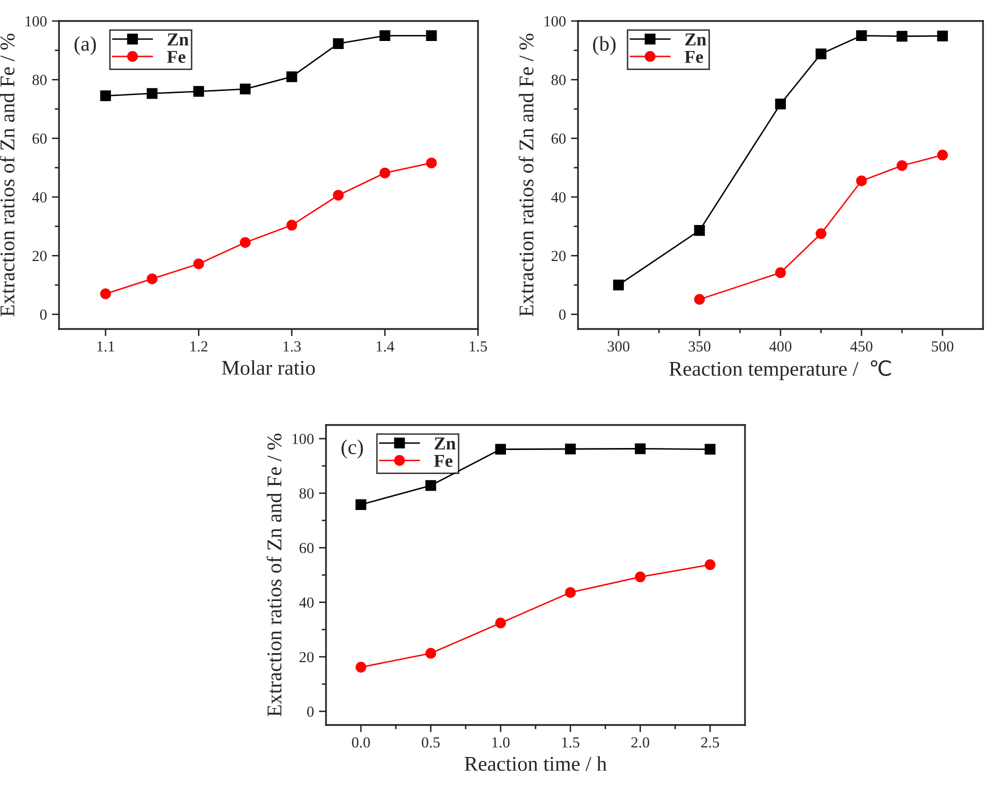 This screenshot has width=988, height=787. I want to click on x-tick-label: 2.5, so click(710, 742).